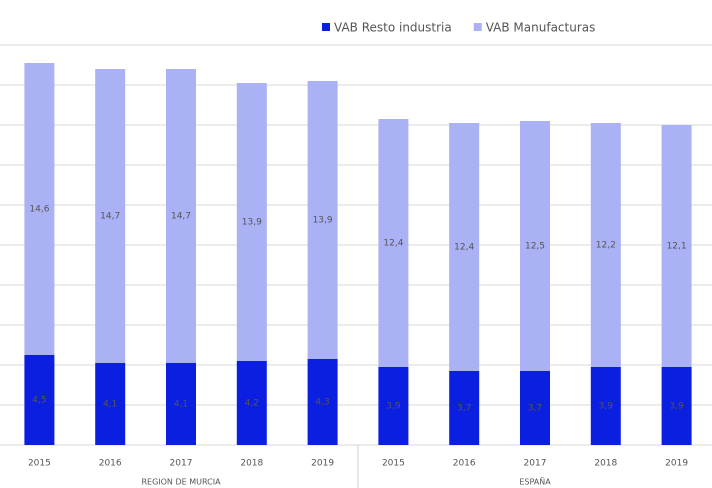 The height and width of the screenshot is (488, 712). What do you see at coordinates (535, 482) in the screenshot?
I see `group-label: ESPAÑA` at bounding box center [535, 482].